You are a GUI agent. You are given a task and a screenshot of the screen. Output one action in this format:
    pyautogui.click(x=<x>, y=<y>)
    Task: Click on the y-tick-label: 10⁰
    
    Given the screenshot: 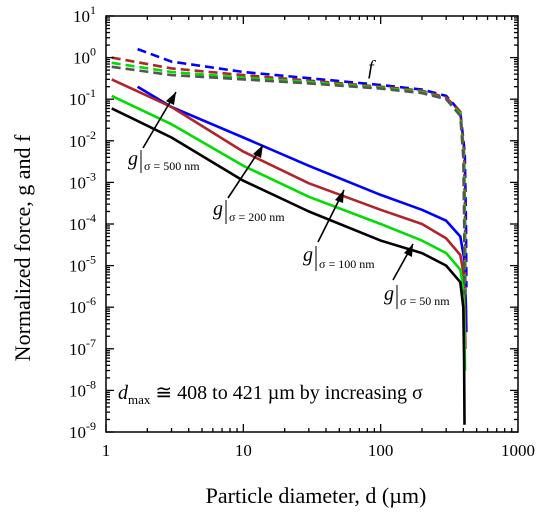 What is the action you would take?
    pyautogui.click(x=84, y=56)
    